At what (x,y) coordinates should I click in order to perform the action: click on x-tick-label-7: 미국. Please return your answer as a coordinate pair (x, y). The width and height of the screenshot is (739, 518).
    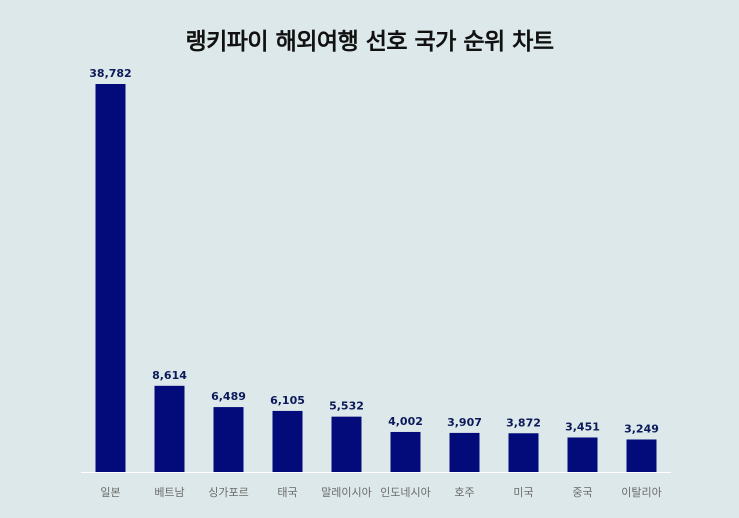
    Looking at the image, I should click on (523, 492).